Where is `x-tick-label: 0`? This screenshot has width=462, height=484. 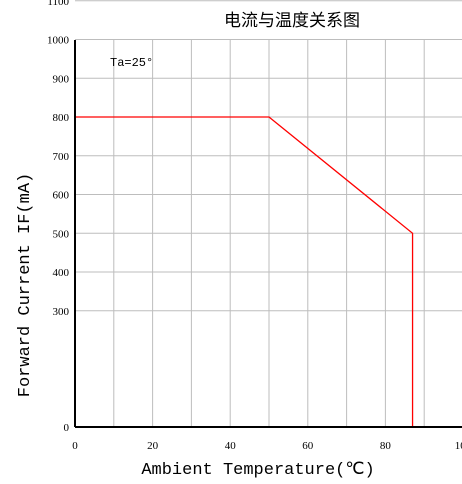 x-tick-label: 0 is located at coordinates (75, 446).